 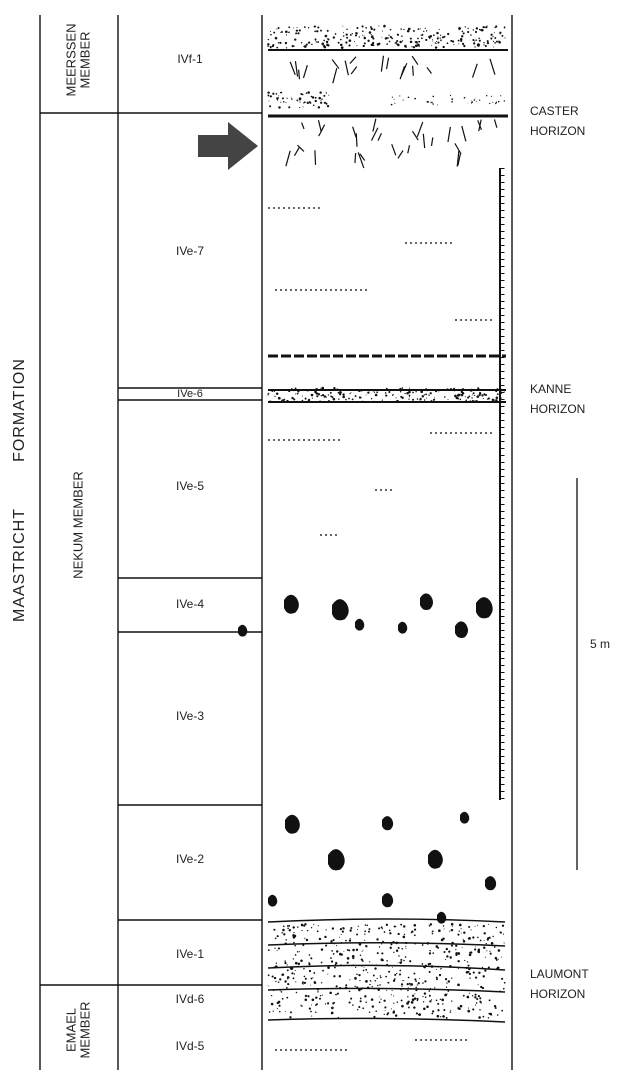 I want to click on formation-label: FORMATION, so click(x=19, y=410).